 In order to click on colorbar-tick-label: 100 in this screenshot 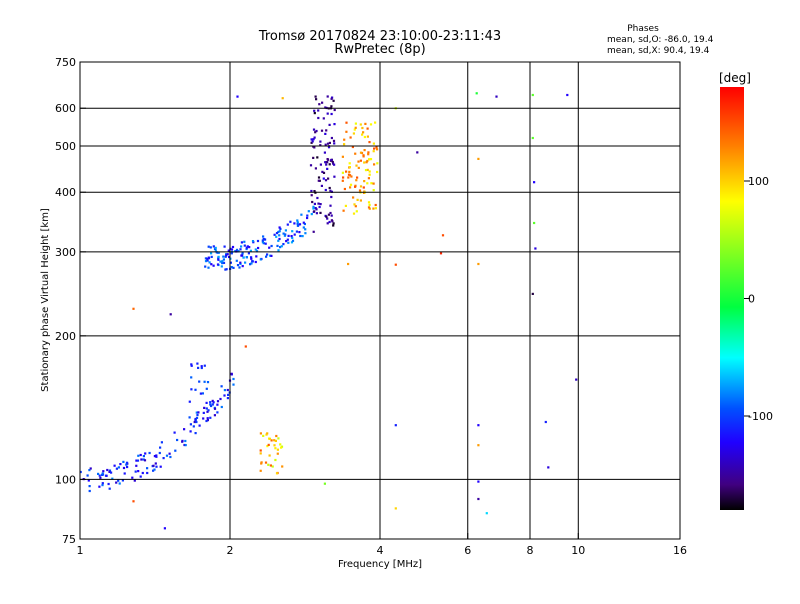, I will do `click(758, 181)`.